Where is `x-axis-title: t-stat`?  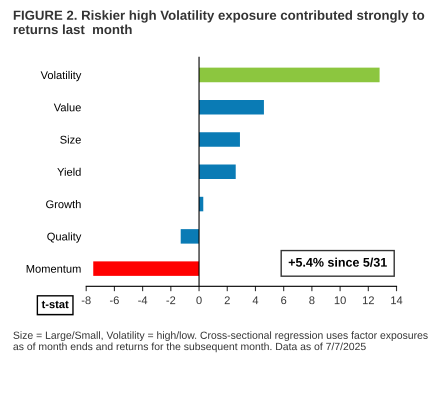
x-axis-title: t-stat is located at coordinates (55, 304).